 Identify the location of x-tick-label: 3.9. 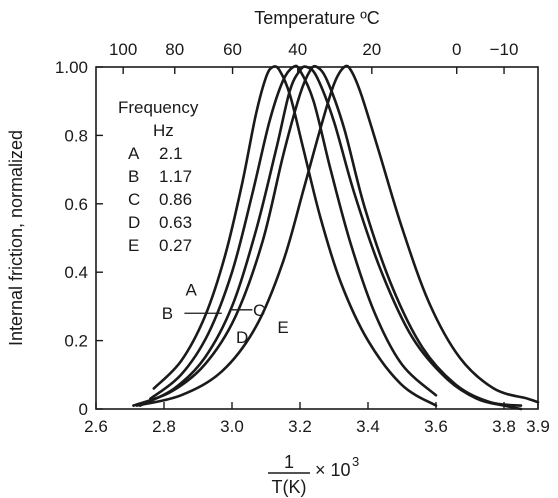
(538, 426).